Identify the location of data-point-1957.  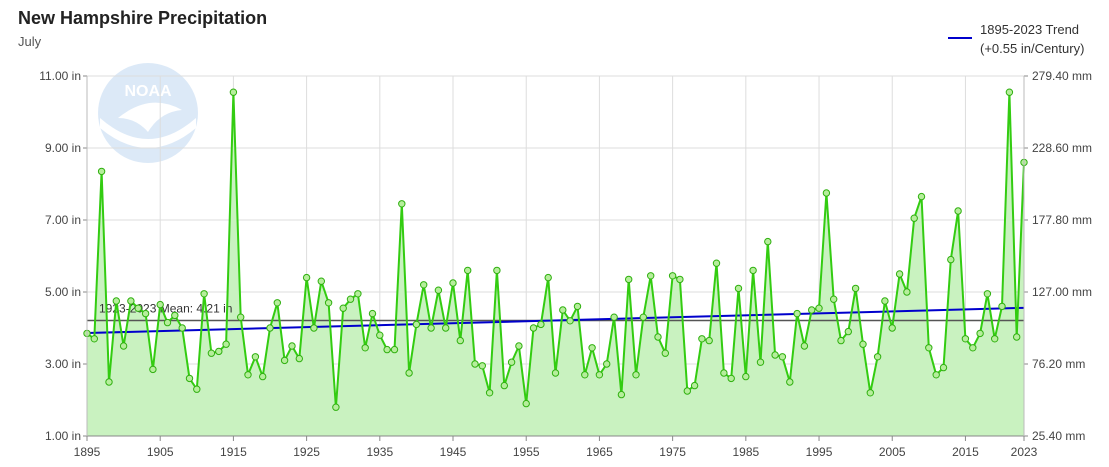
(541, 324).